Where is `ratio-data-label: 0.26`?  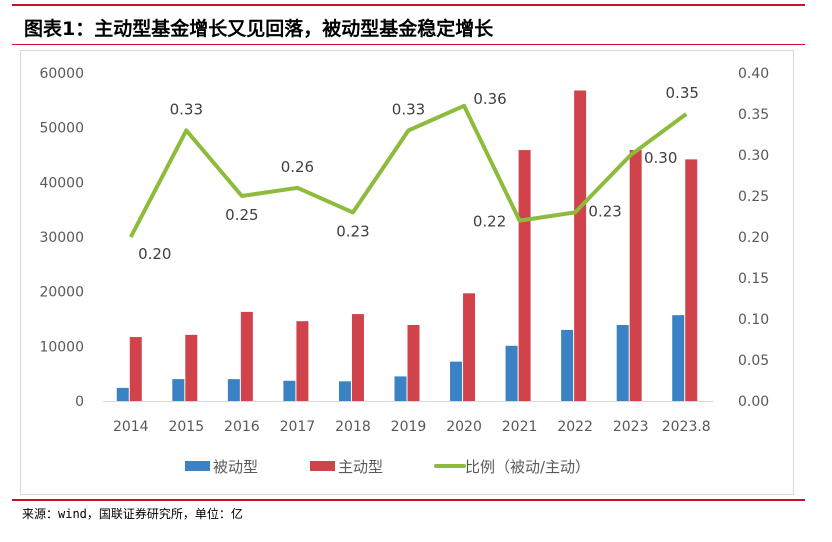 ratio-data-label: 0.26 is located at coordinates (297, 167).